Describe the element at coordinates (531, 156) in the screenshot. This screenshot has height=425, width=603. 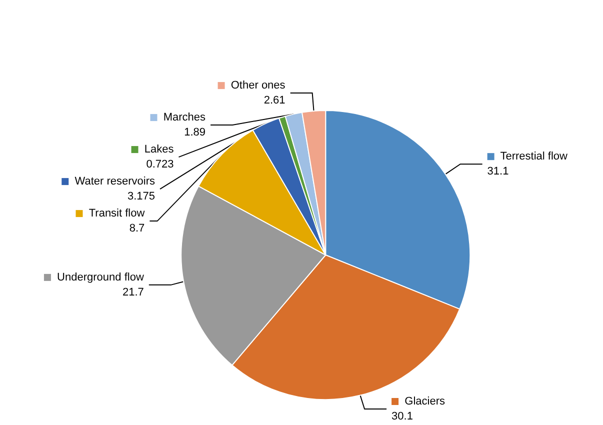
I see `legend-label: Terrestial flow` at that location.